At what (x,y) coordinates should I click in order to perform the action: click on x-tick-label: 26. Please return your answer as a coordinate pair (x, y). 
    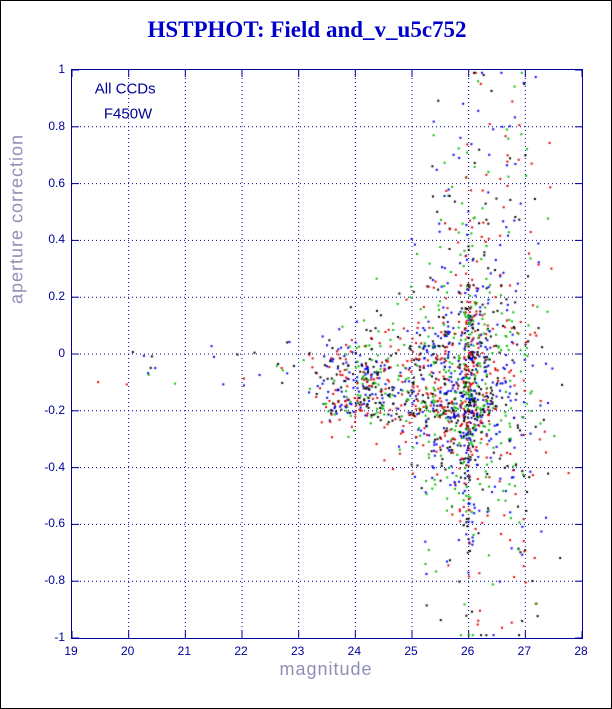
    Looking at the image, I should click on (467, 651).